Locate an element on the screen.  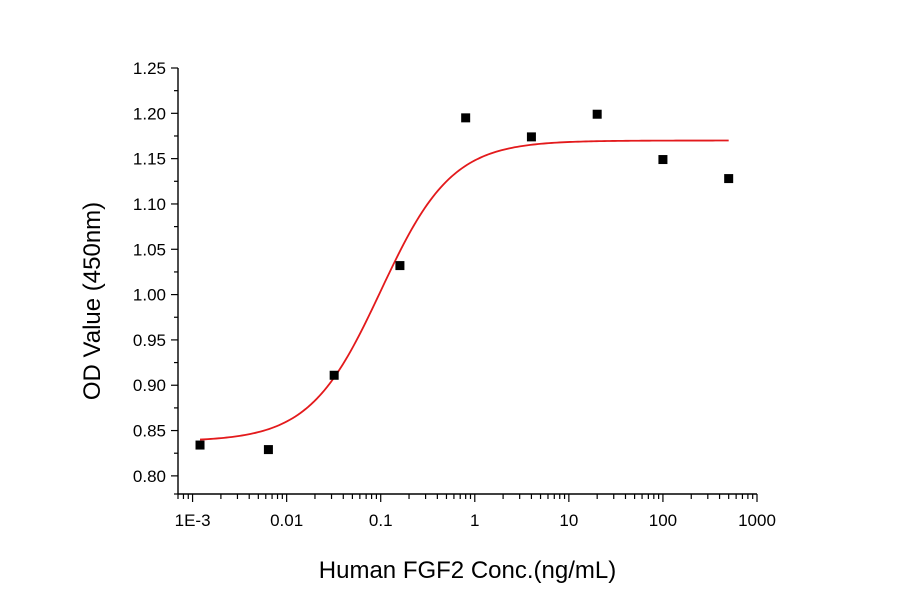
y-tick-label: 0.80 is located at coordinates (149, 476).